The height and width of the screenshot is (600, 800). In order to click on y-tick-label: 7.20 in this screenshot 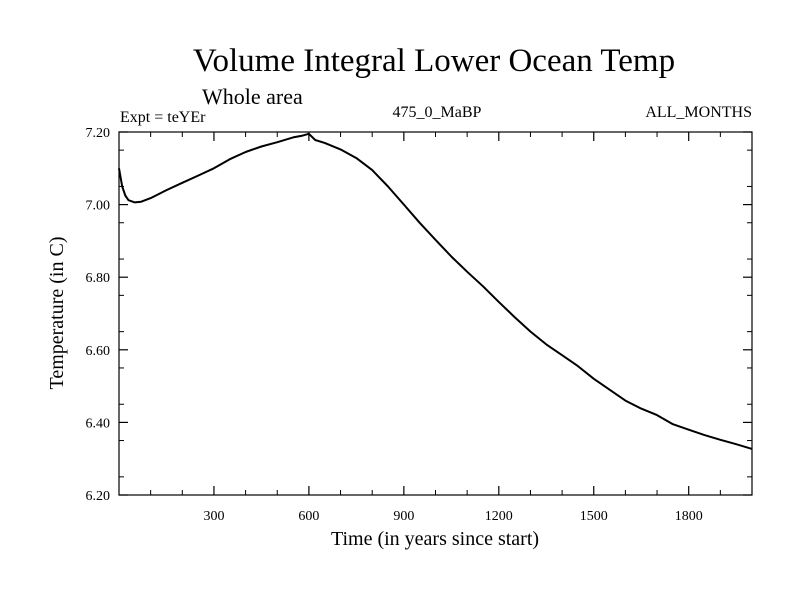, I will do `click(98, 133)`.